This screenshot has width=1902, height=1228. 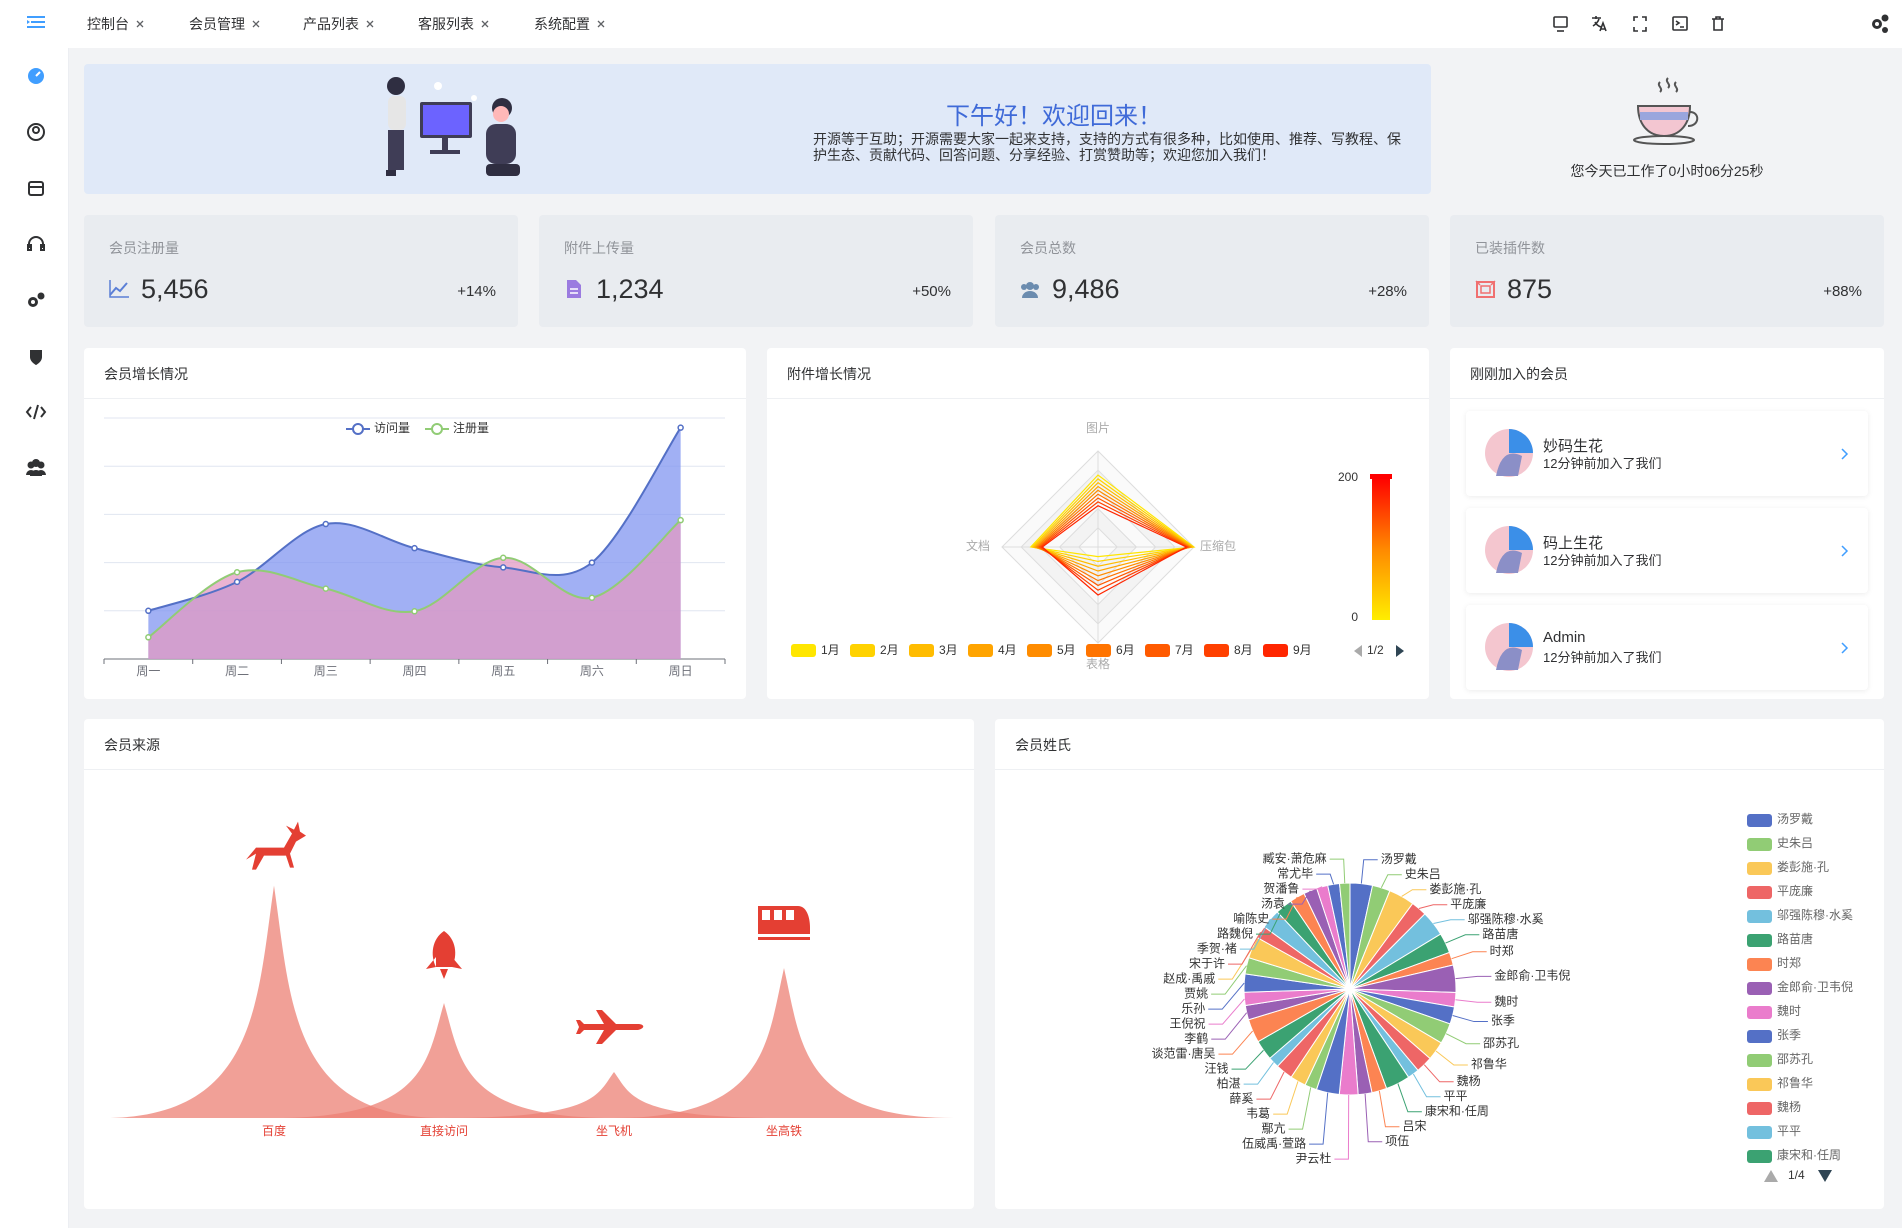 I want to click on nav-config, so click(x=36, y=300).